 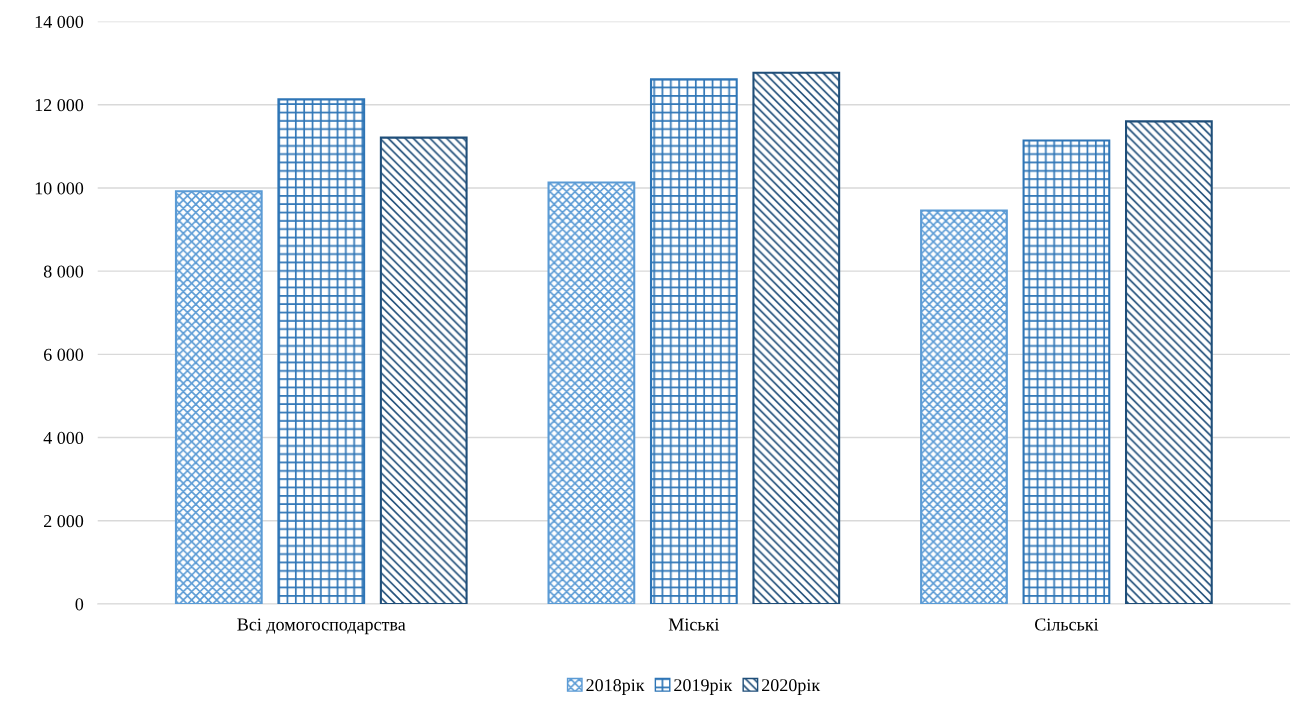 What do you see at coordinates (59, 188) in the screenshot?
I see `y-tick-label: 10 000` at bounding box center [59, 188].